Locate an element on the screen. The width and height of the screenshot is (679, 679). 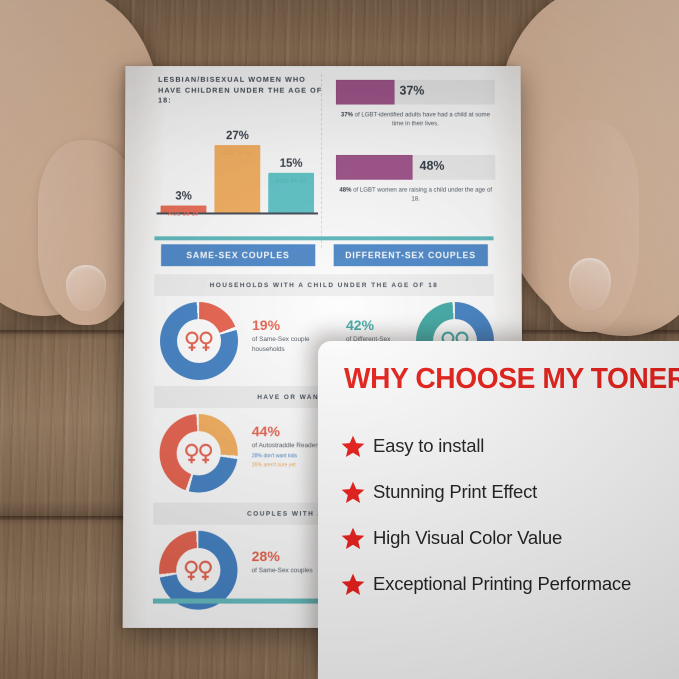
promo-bullet-text: Stunning Print Effect is located at coordinates (455, 492).